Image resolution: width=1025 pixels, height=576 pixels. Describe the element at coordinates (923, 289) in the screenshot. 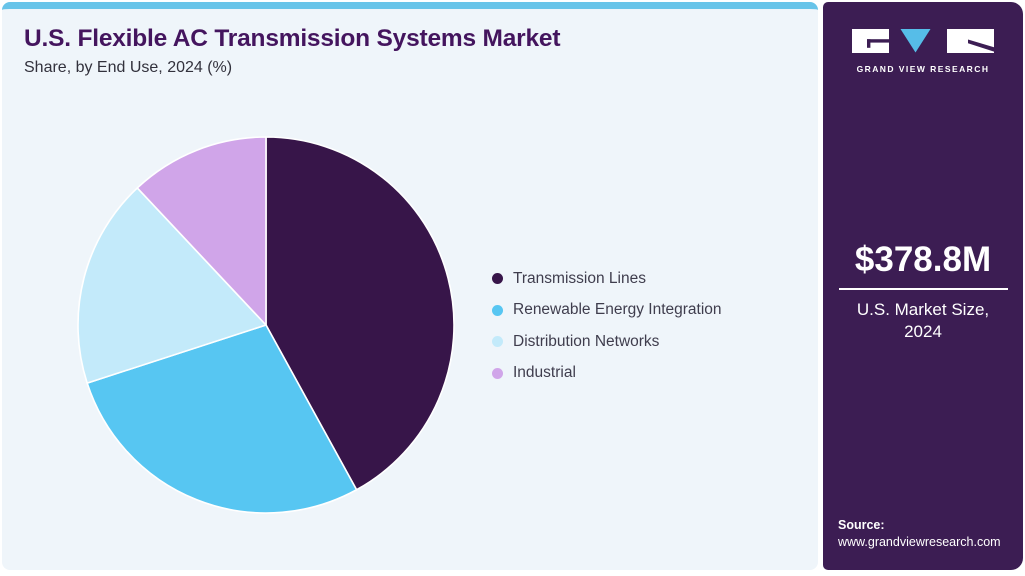

I see `divider` at that location.